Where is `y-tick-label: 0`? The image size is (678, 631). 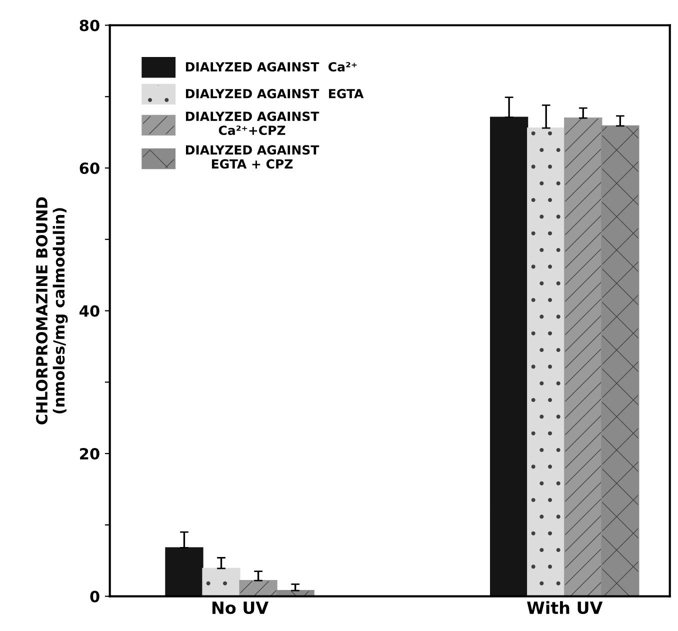
y-tick-label: 0 is located at coordinates (95, 596).